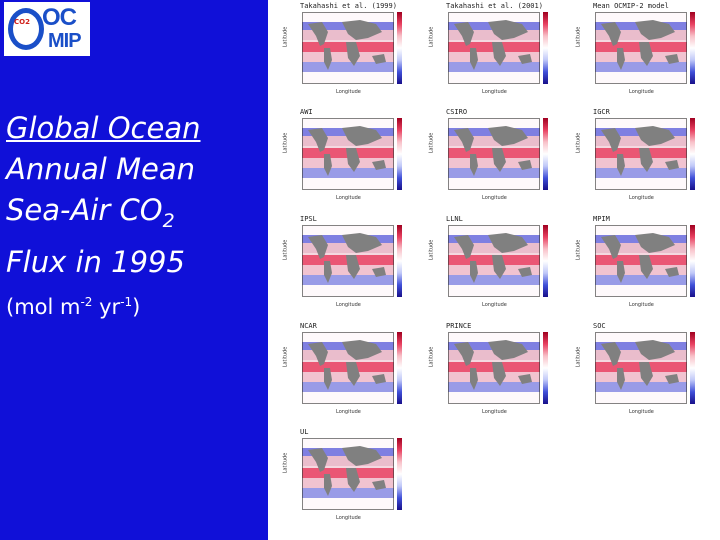  I want to click on panel-title: PRINCE, so click(459, 326).